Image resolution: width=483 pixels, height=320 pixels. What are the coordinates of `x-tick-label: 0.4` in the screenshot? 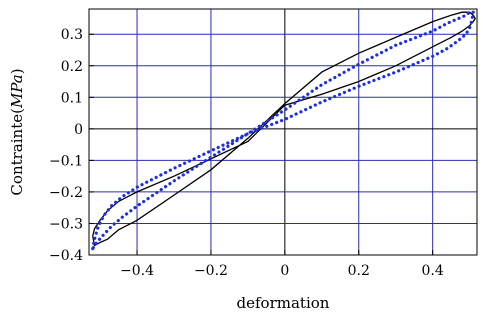 It's located at (433, 271).